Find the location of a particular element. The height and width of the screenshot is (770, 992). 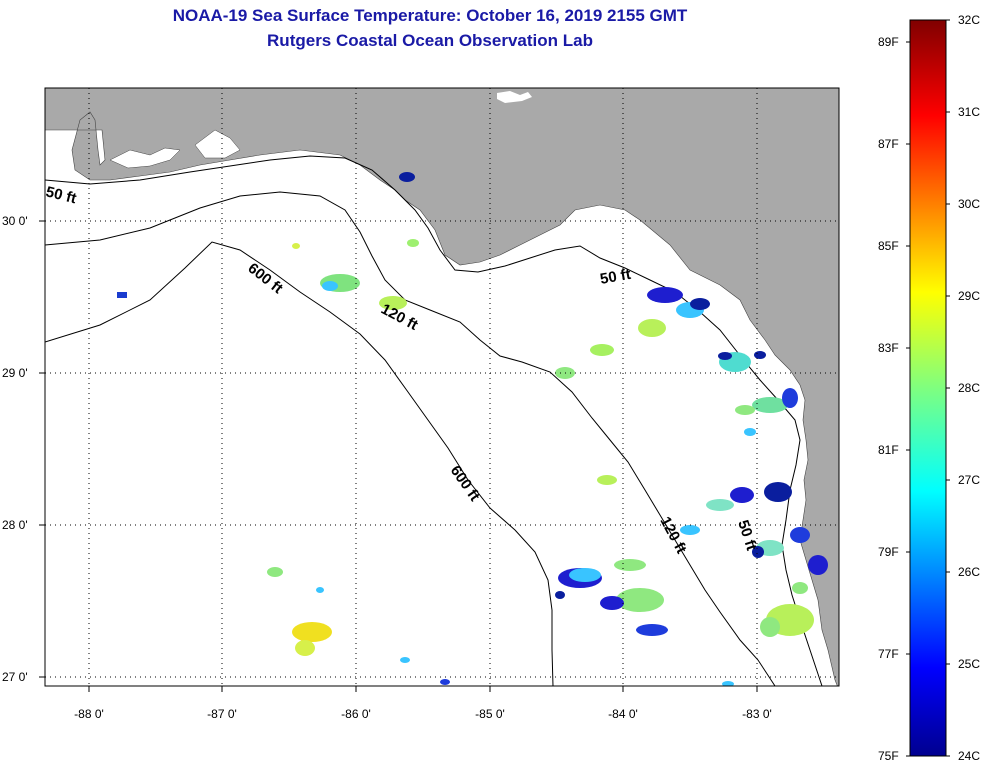

colorbar-fahrenheit-label: 79F is located at coordinates (888, 552).